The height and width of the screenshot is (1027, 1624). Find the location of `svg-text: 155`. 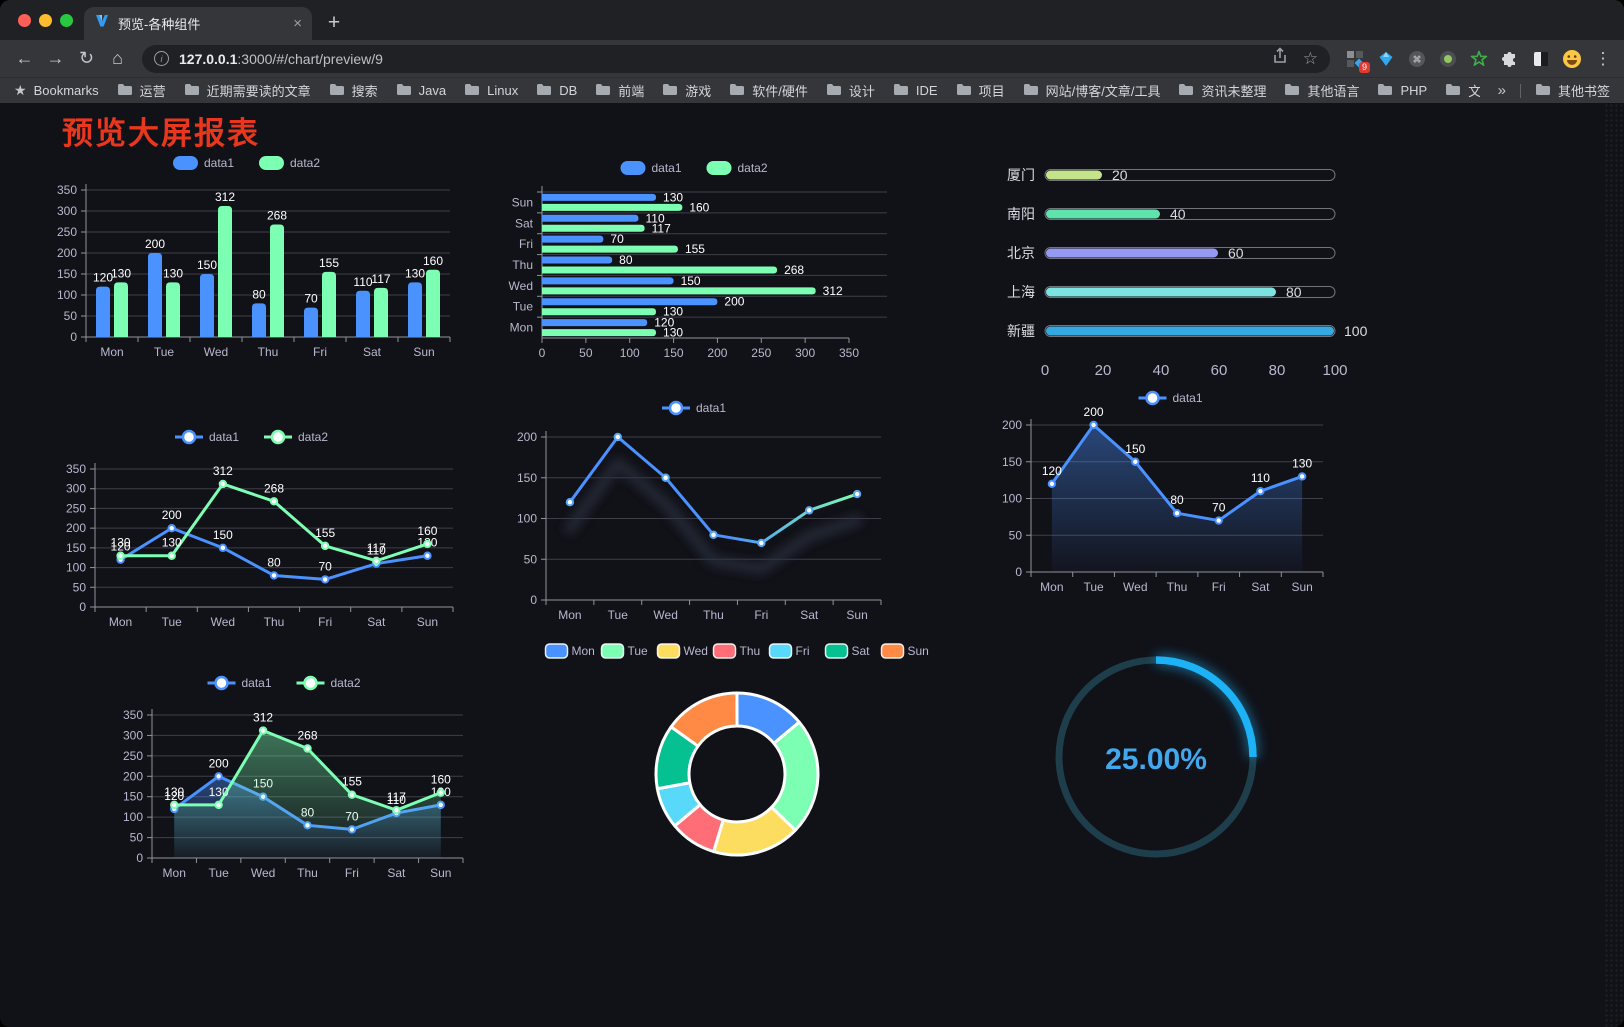

svg-text: 155 is located at coordinates (352, 782).